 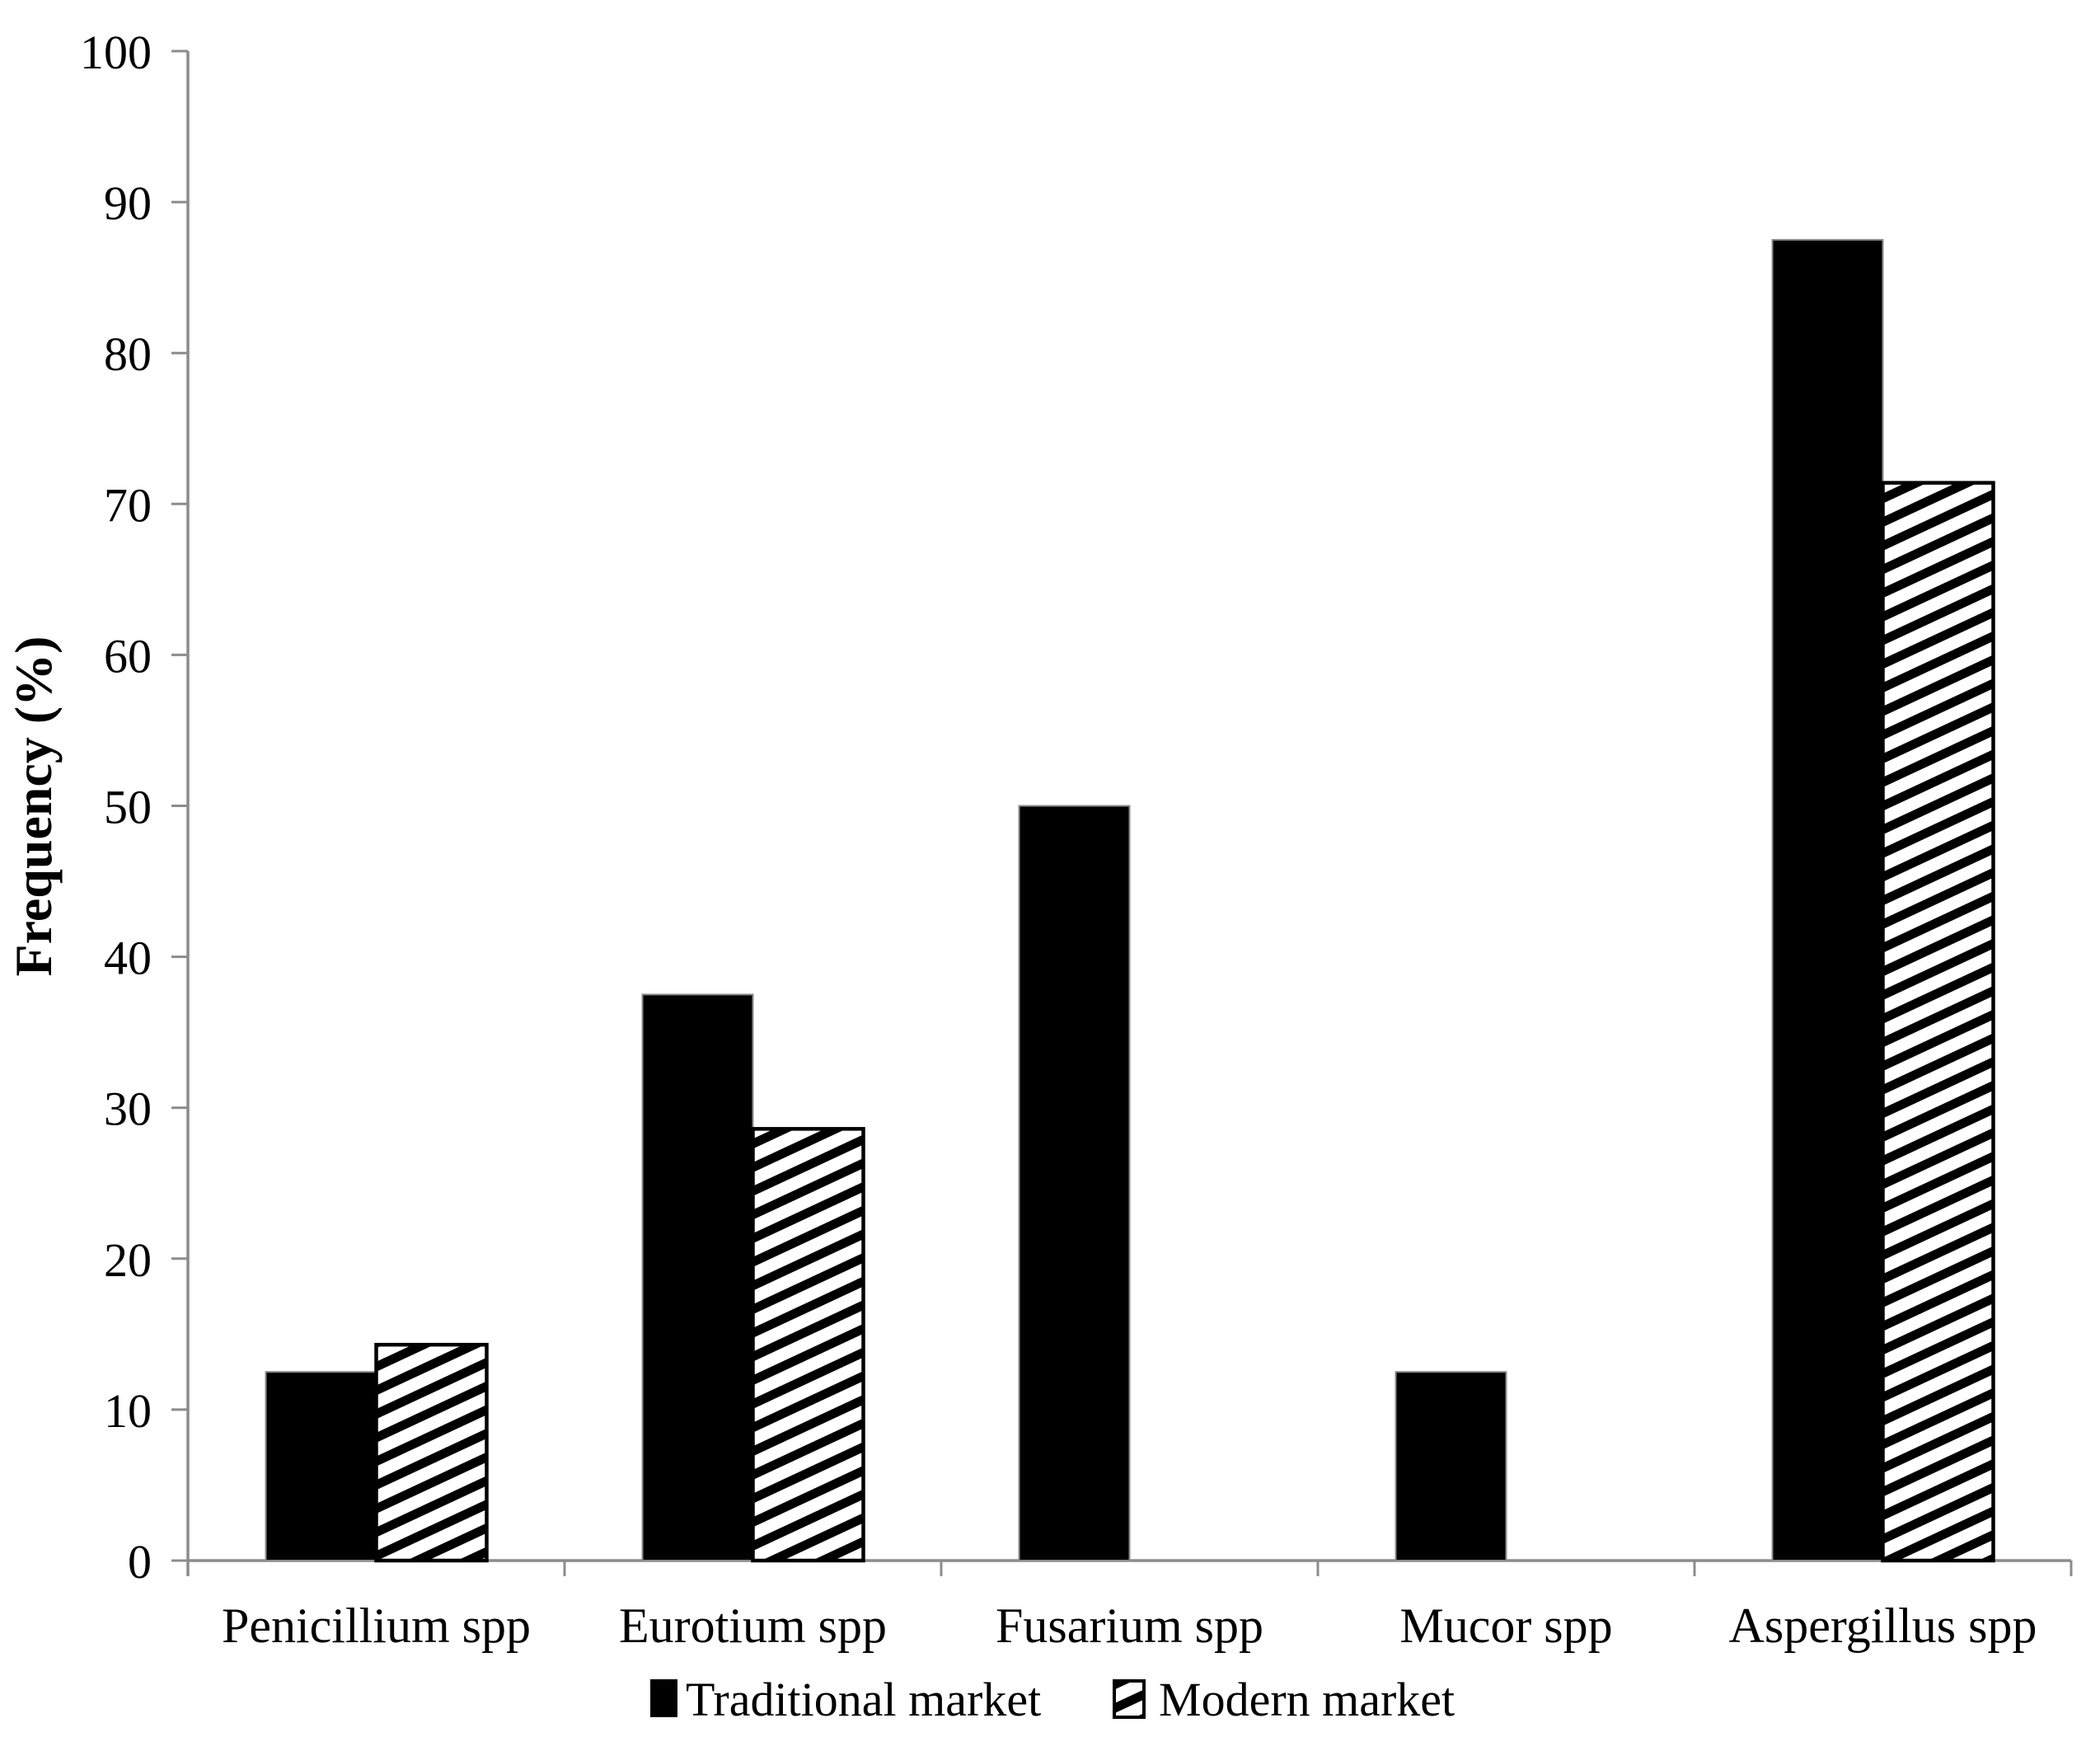 What do you see at coordinates (432, 1453) in the screenshot?
I see `bar-modern-market-penicillium-spp` at bounding box center [432, 1453].